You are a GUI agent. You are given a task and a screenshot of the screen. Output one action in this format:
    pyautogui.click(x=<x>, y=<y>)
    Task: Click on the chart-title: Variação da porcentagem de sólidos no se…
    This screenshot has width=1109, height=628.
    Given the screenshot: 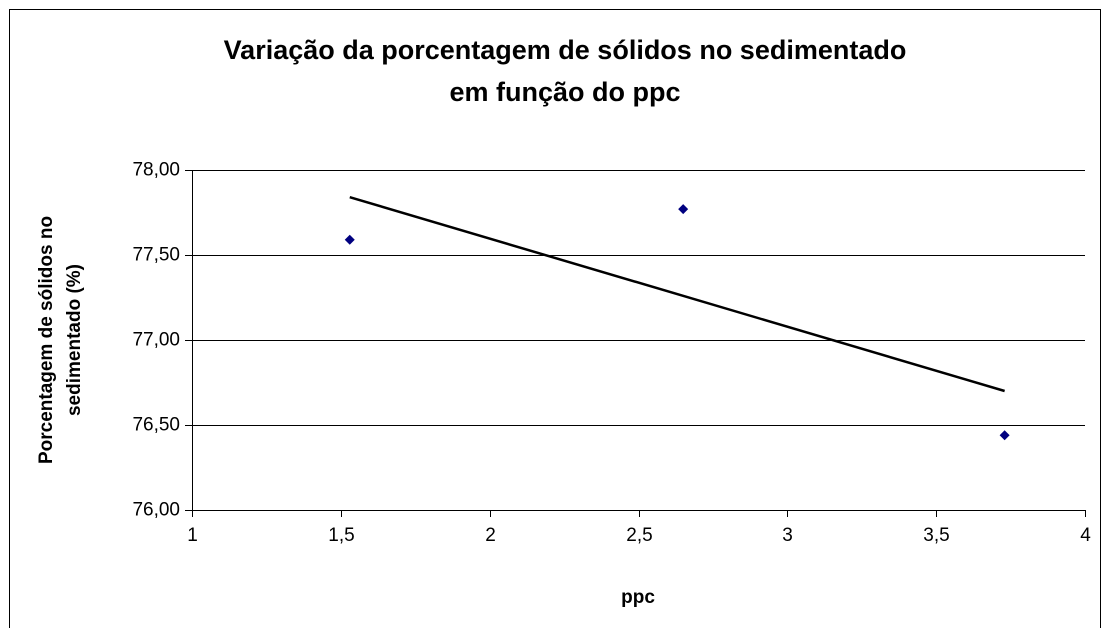 What is the action you would take?
    pyautogui.click(x=565, y=50)
    